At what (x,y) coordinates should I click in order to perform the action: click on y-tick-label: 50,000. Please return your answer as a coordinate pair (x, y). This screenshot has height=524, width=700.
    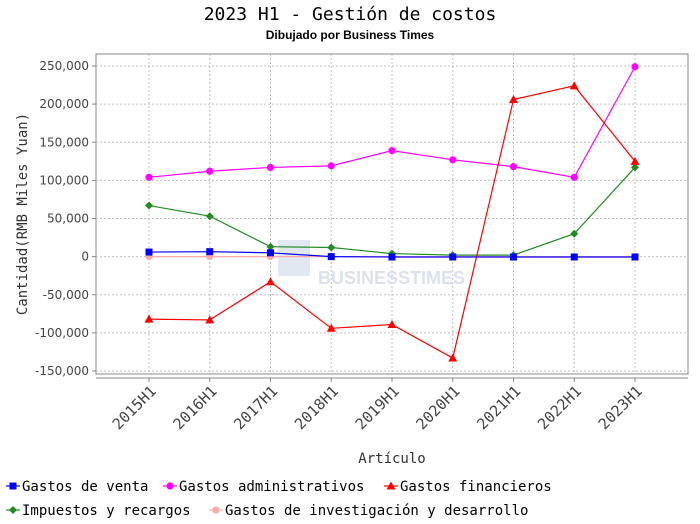
    Looking at the image, I should click on (68, 219).